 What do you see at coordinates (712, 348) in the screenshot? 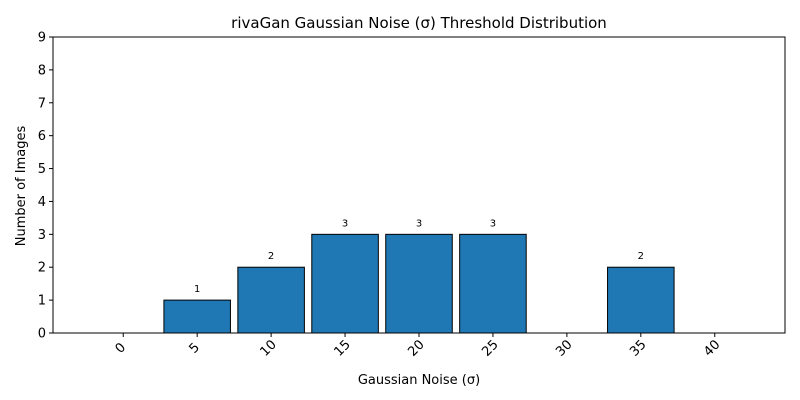
I see `x-tick-label: 40` at bounding box center [712, 348].